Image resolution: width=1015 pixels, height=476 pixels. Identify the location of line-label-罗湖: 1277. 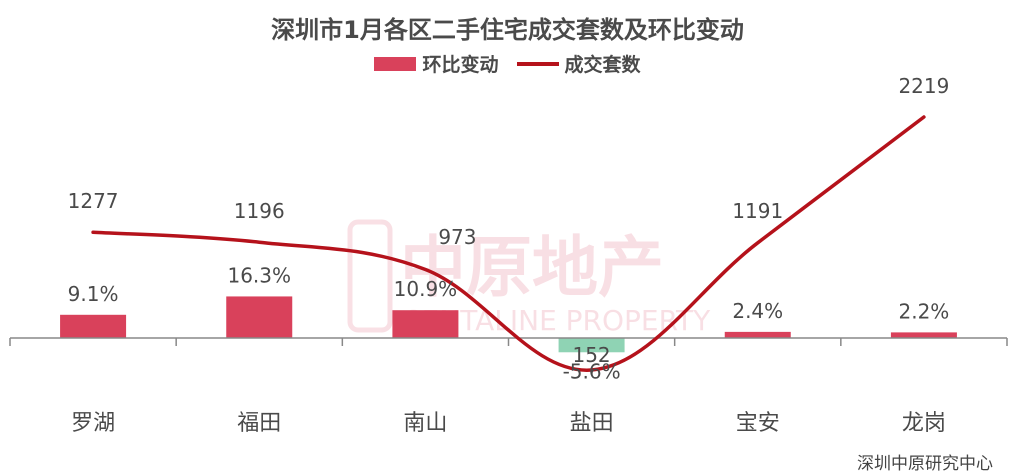
(93, 201).